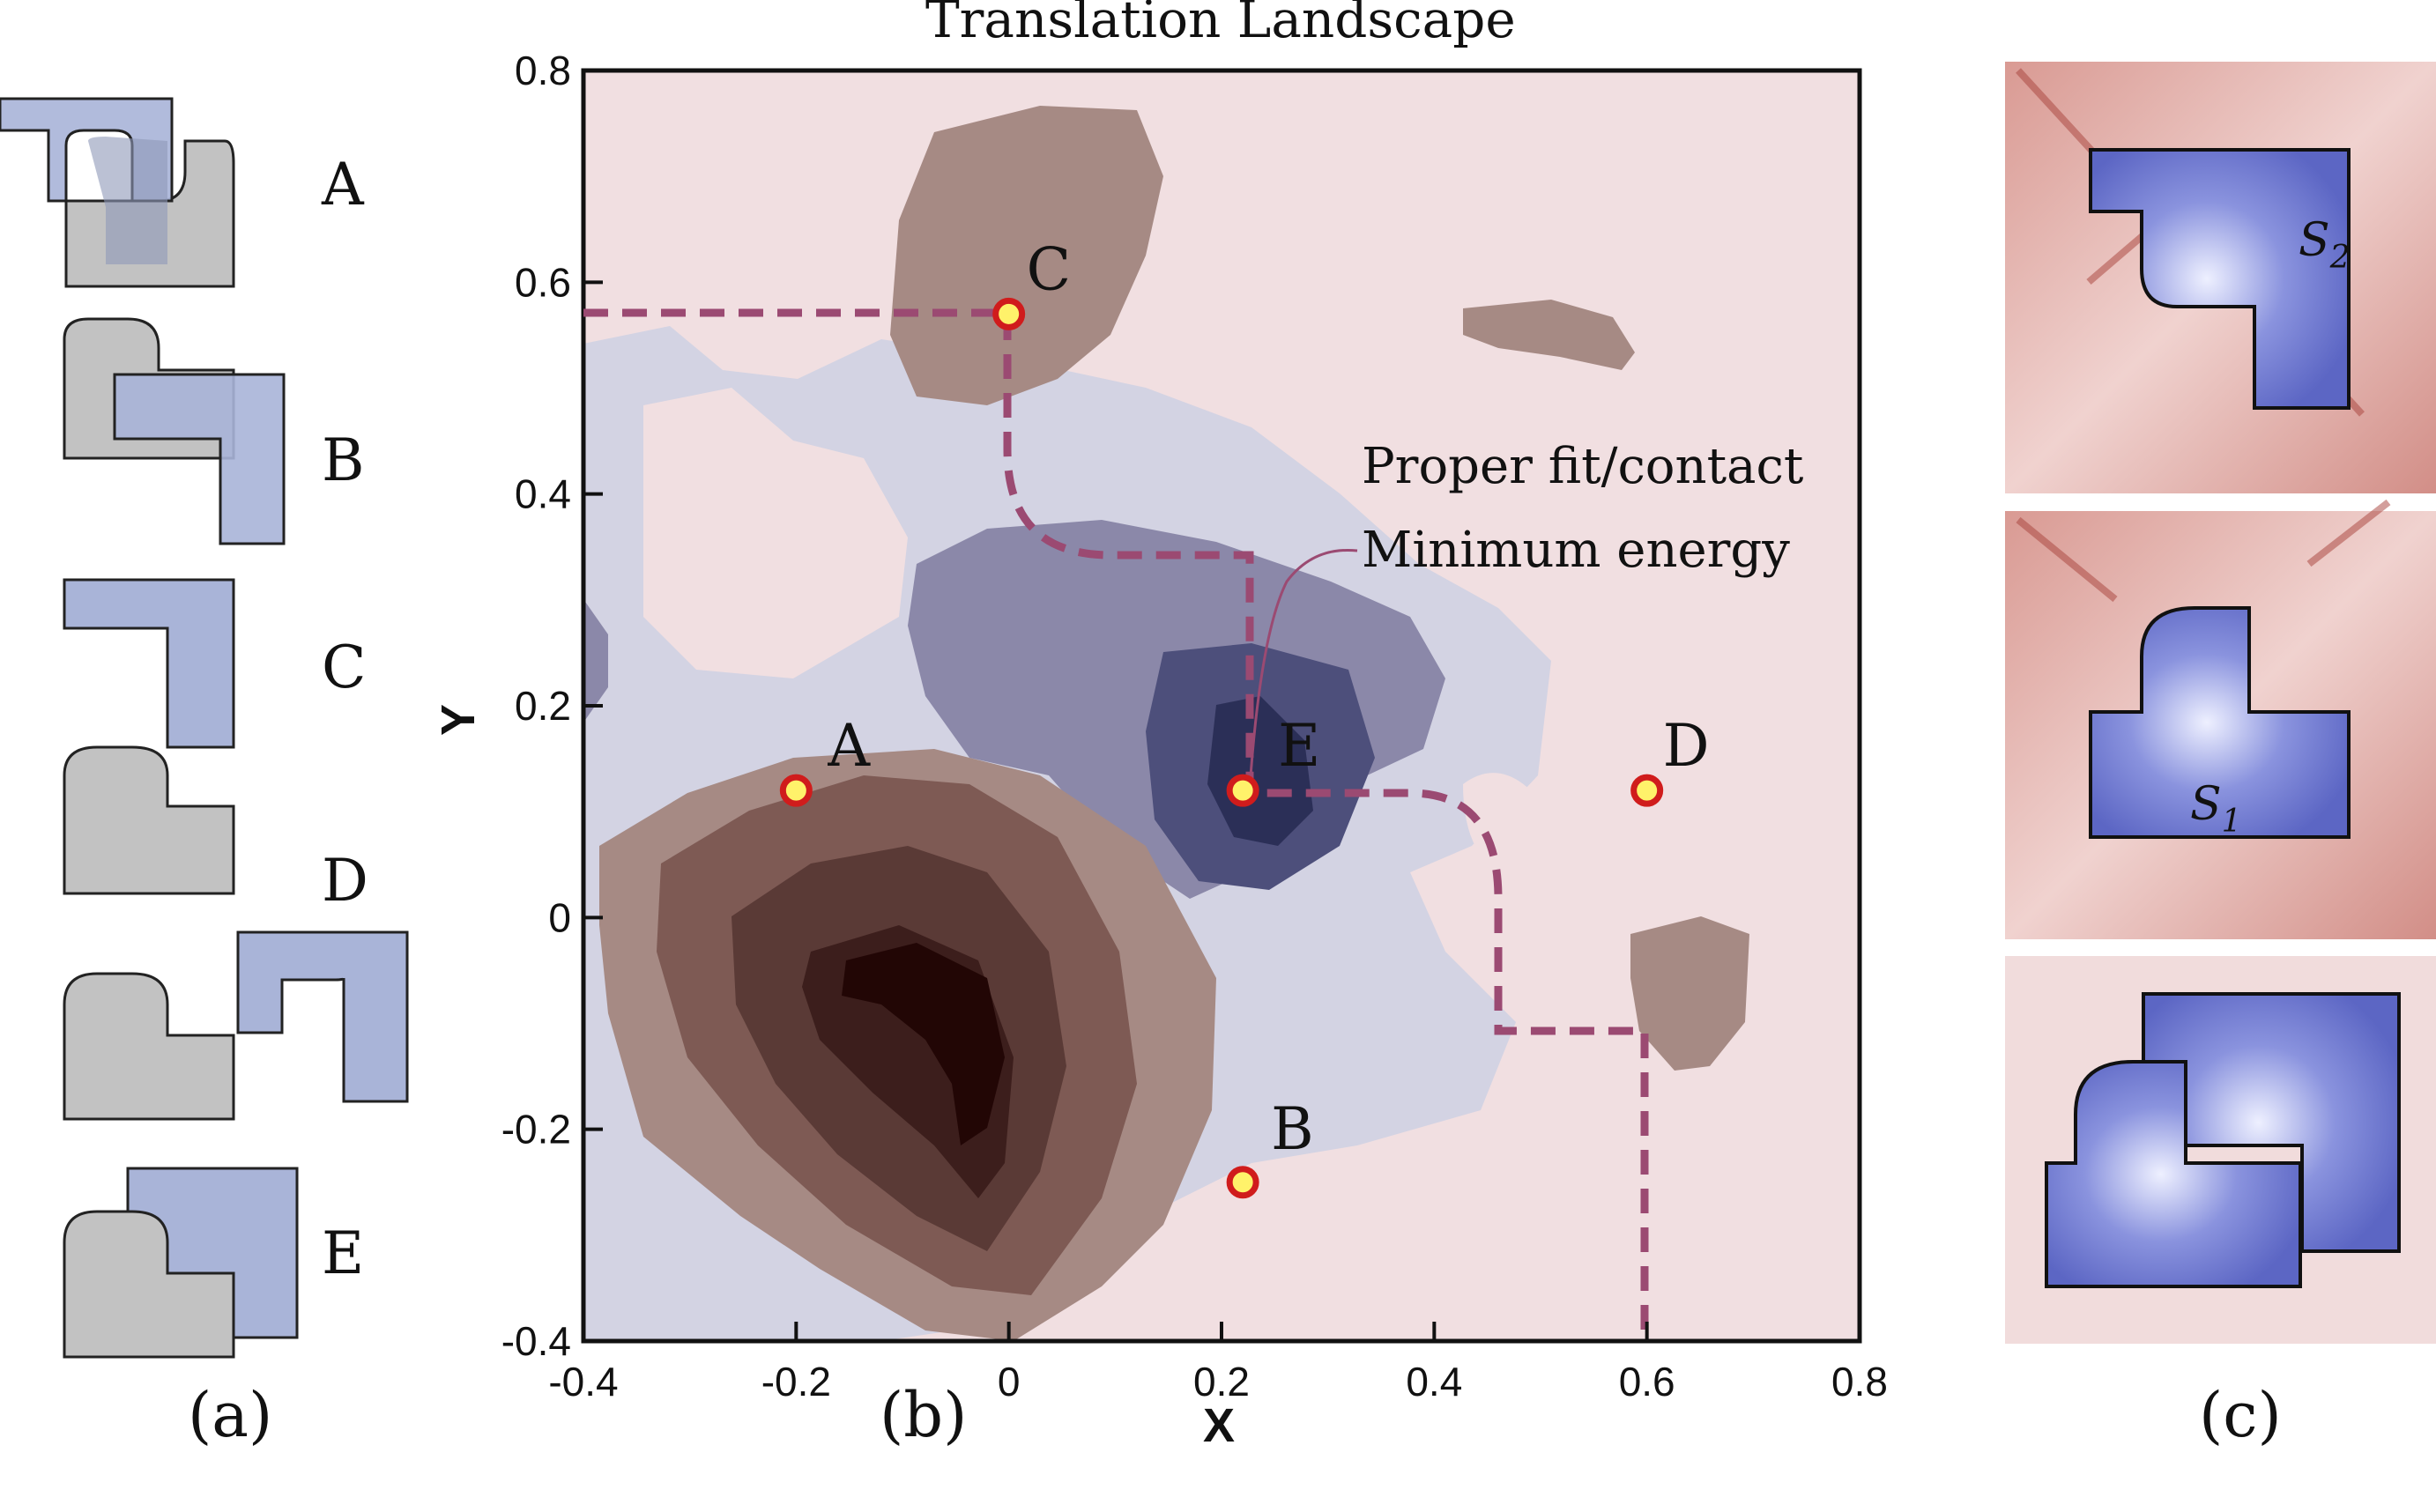 Image resolution: width=2436 pixels, height=1512 pixels. Describe the element at coordinates (543, 706) in the screenshot. I see `y-tick-label: 0.2` at that location.